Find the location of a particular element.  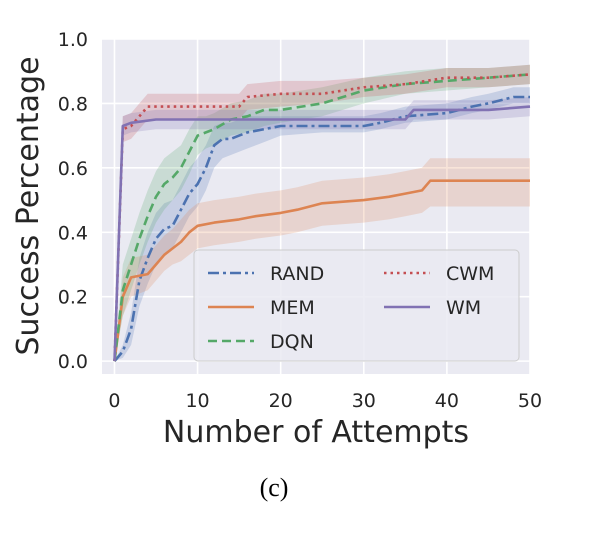

legend-label-dqn: DQN is located at coordinates (292, 342).